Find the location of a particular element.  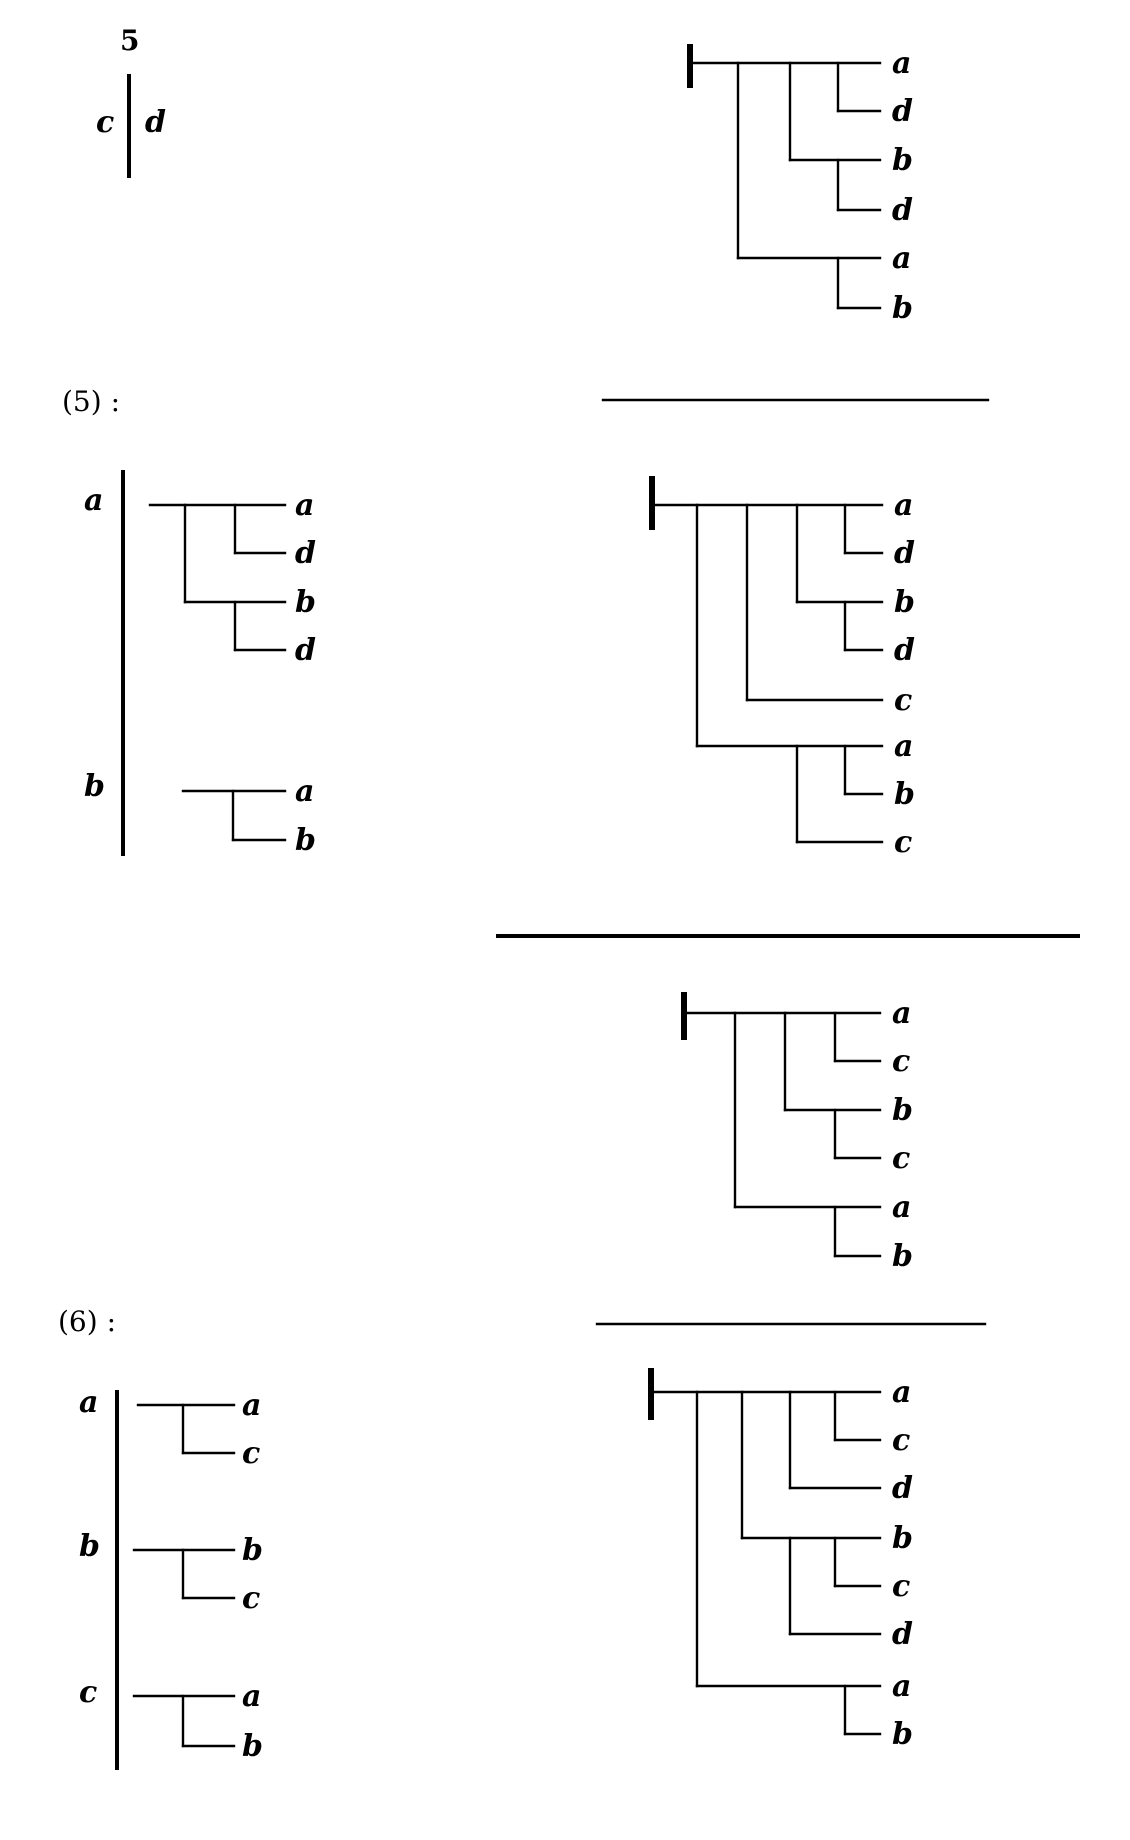

subtree-5b: a b is located at coordinates (248, 816).